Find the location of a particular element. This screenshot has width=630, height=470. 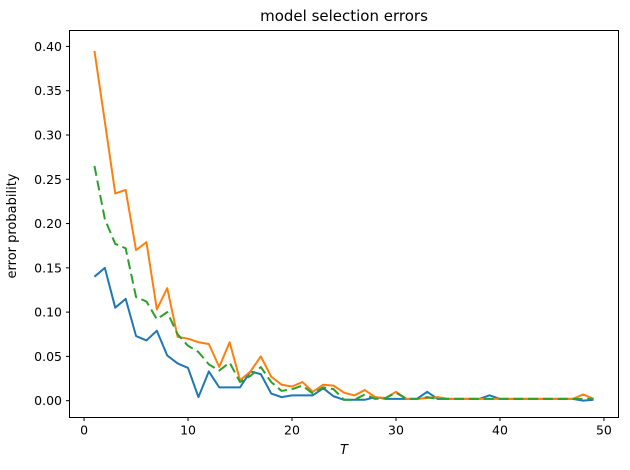

y-tick-label: 0.40 is located at coordinates (48, 46).